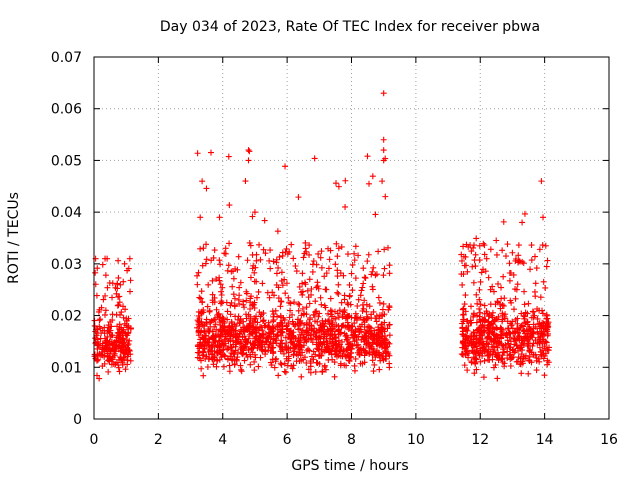  What do you see at coordinates (66, 213) in the screenshot?
I see `y-tick-label: 0.04` at bounding box center [66, 213].